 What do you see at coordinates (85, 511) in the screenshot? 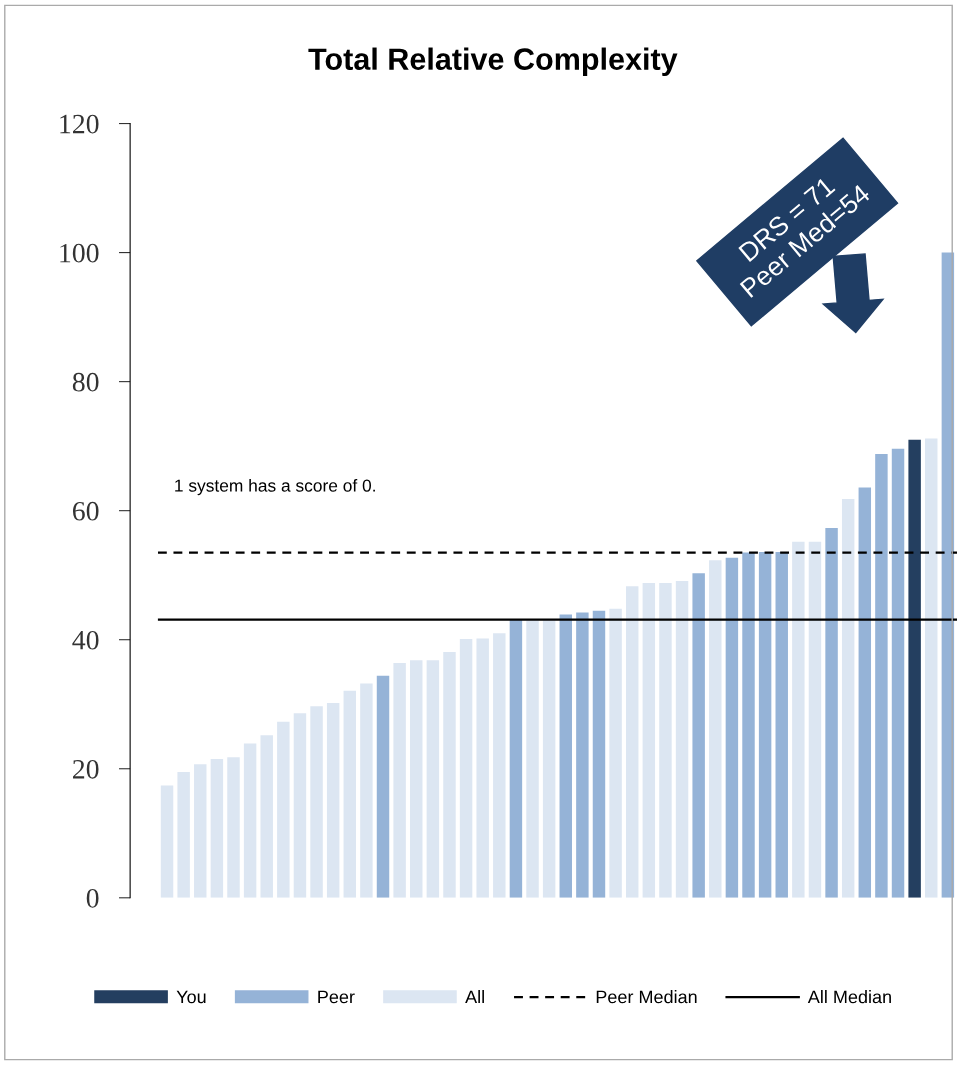
I see `y-tick-label: 60` at bounding box center [85, 511].